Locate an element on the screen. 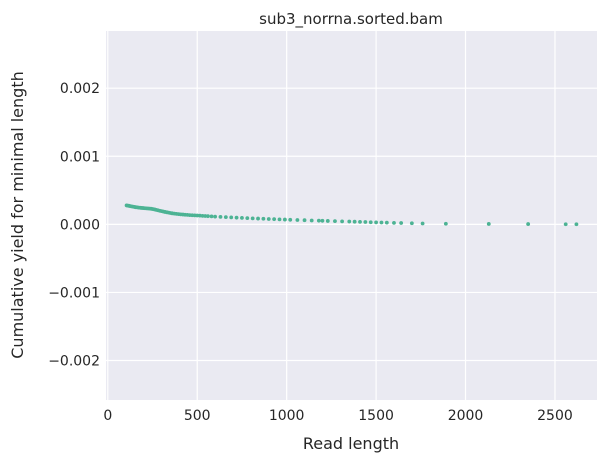 The height and width of the screenshot is (463, 608). x-tick-labels: 0 500 1000 1500 2000 2500 is located at coordinates (337, 416).